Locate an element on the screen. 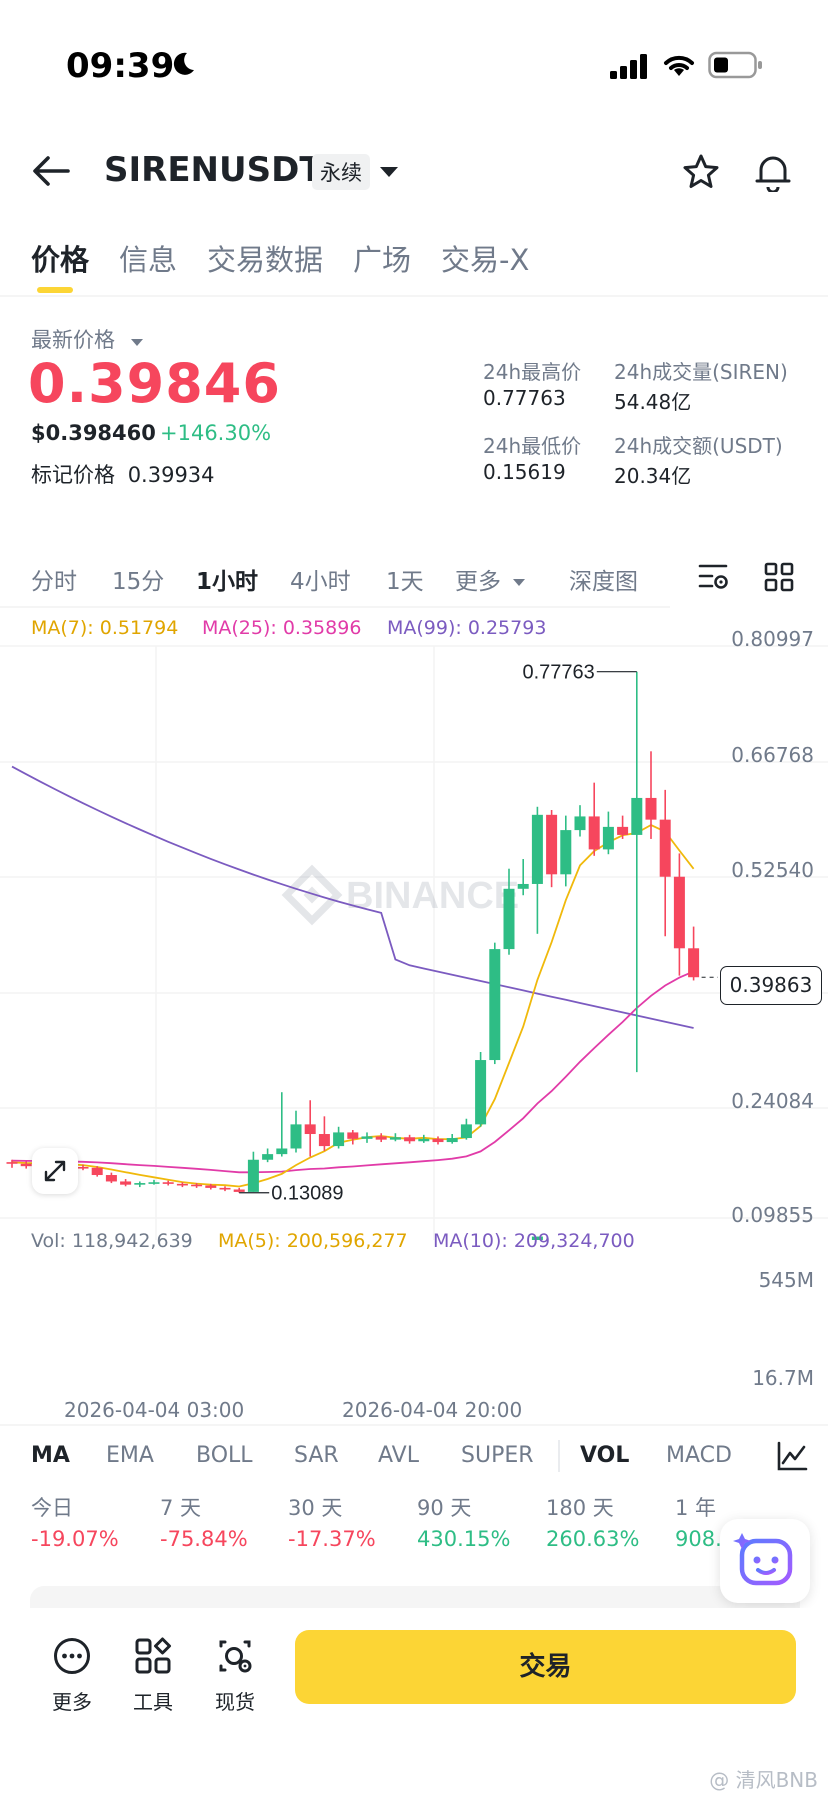 The width and height of the screenshot is (828, 1801). low-annotation-label: 0.13089 is located at coordinates (307, 1194).